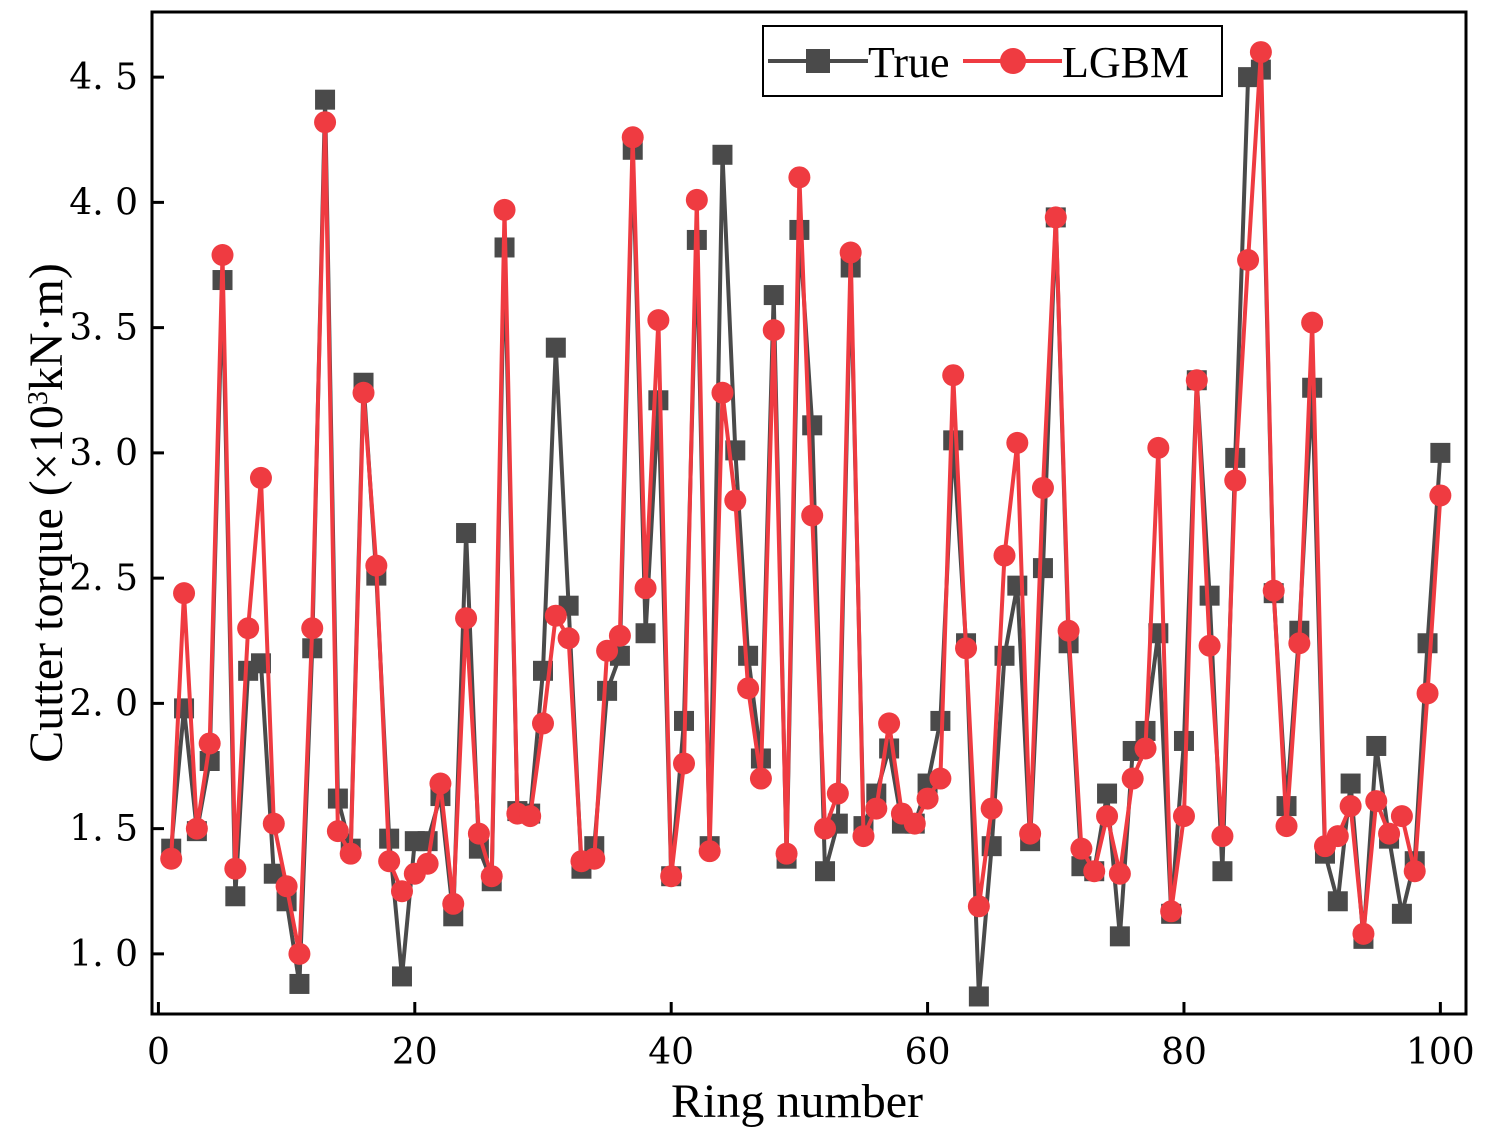 The image size is (1493, 1145). I want to click on y-tick-label: 3. 5, so click(103, 328).